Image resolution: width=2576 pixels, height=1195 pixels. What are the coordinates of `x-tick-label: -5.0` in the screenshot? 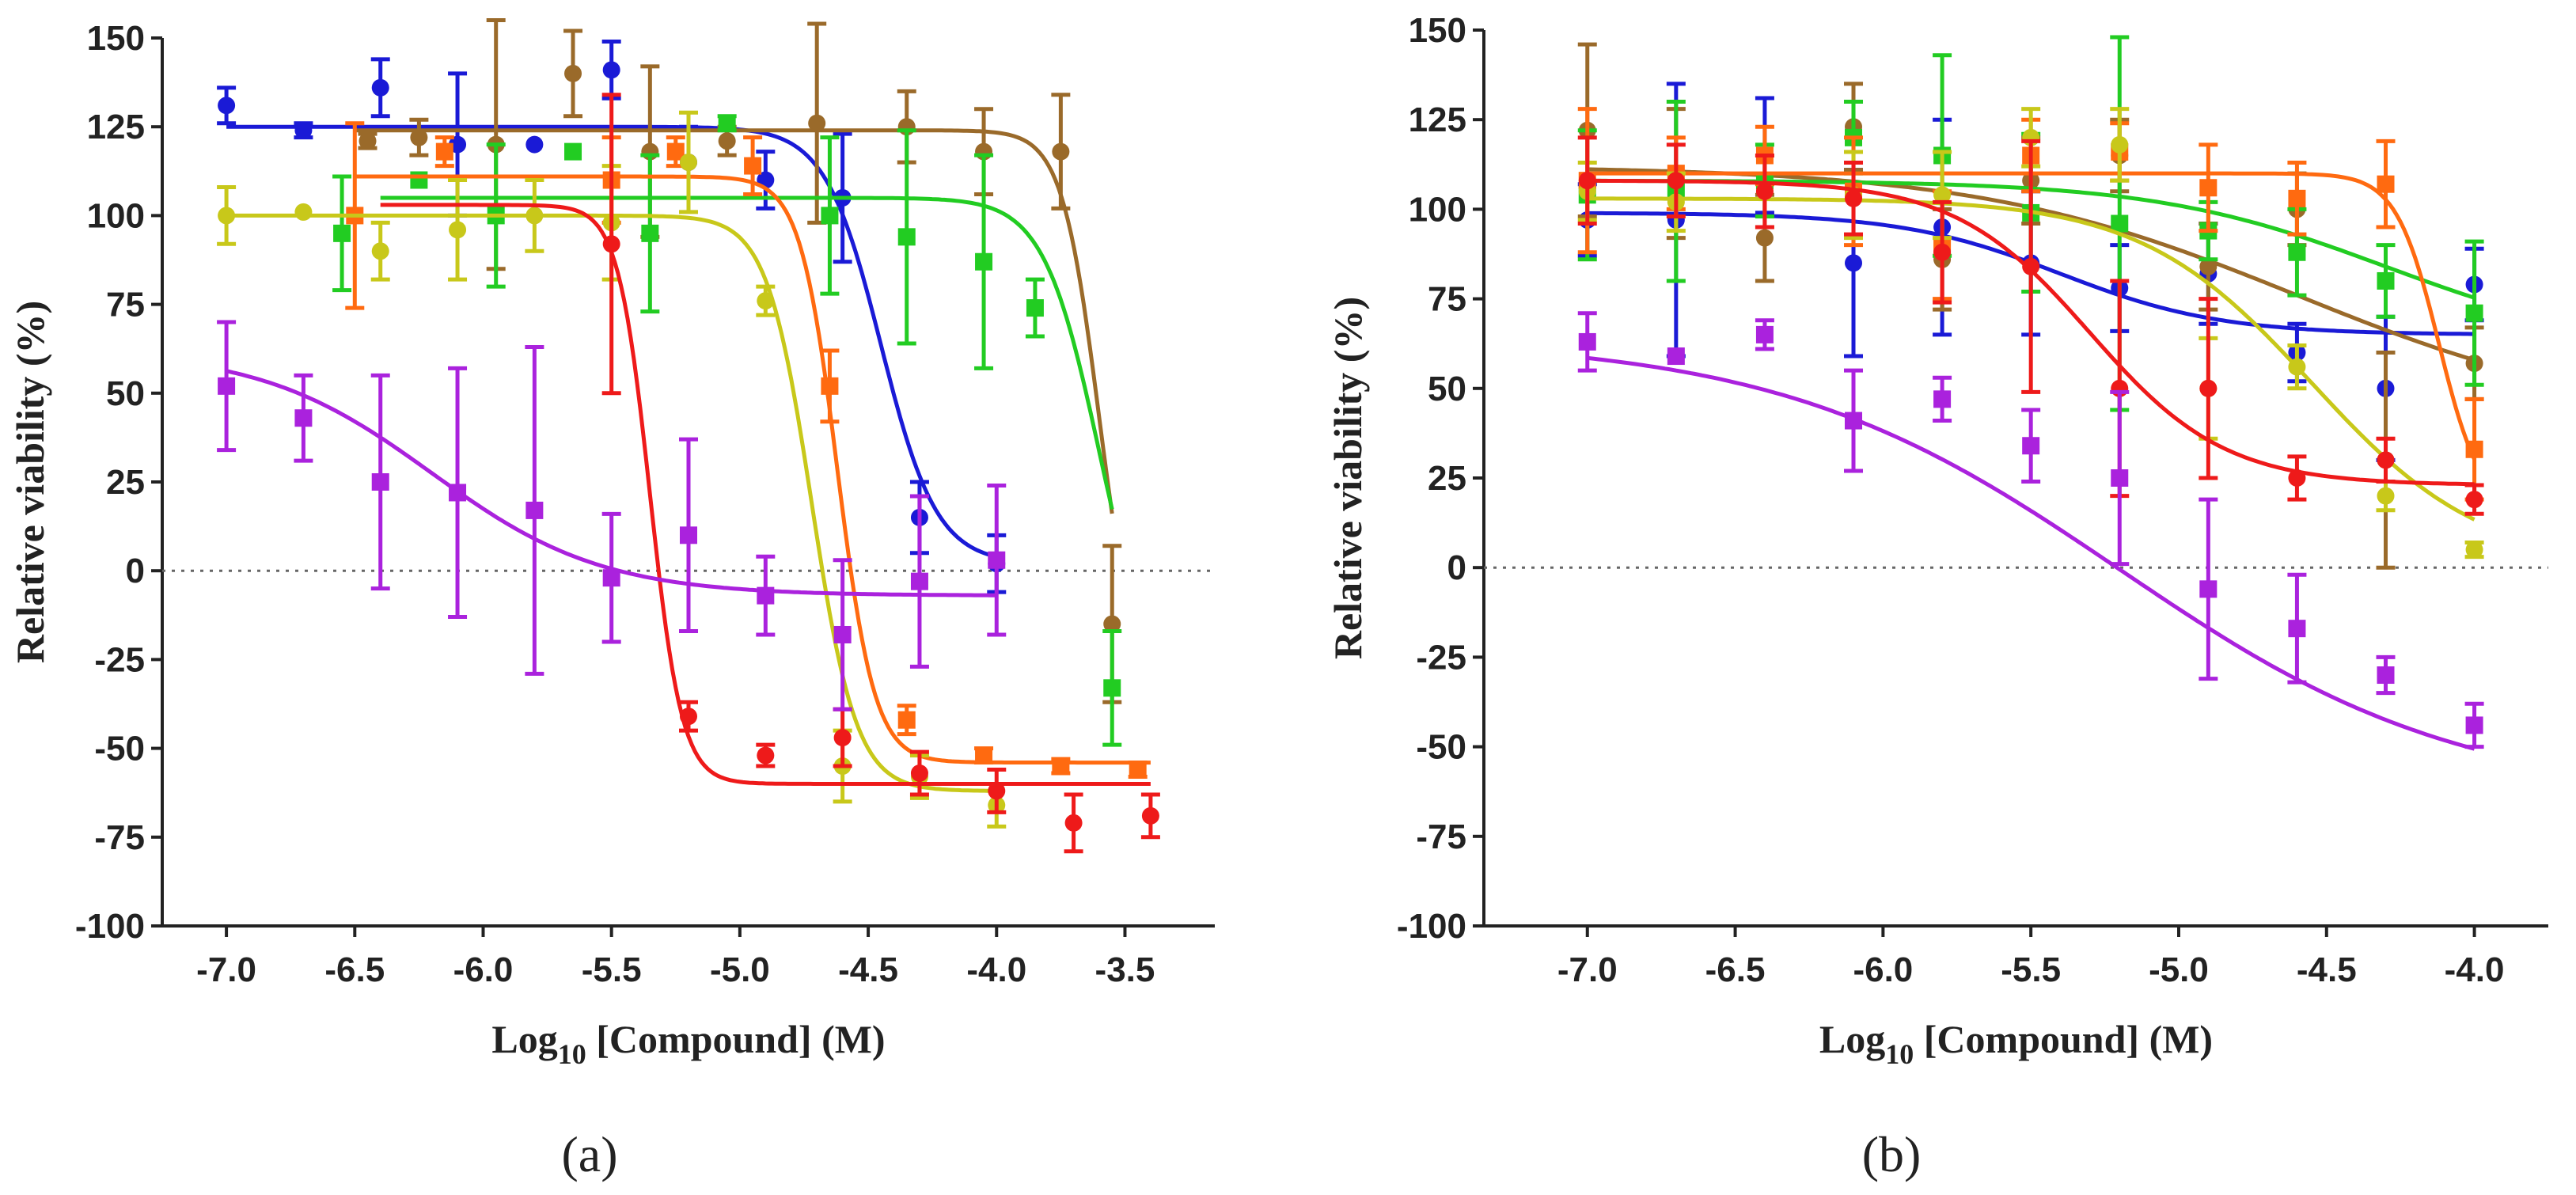 It's located at (740, 969).